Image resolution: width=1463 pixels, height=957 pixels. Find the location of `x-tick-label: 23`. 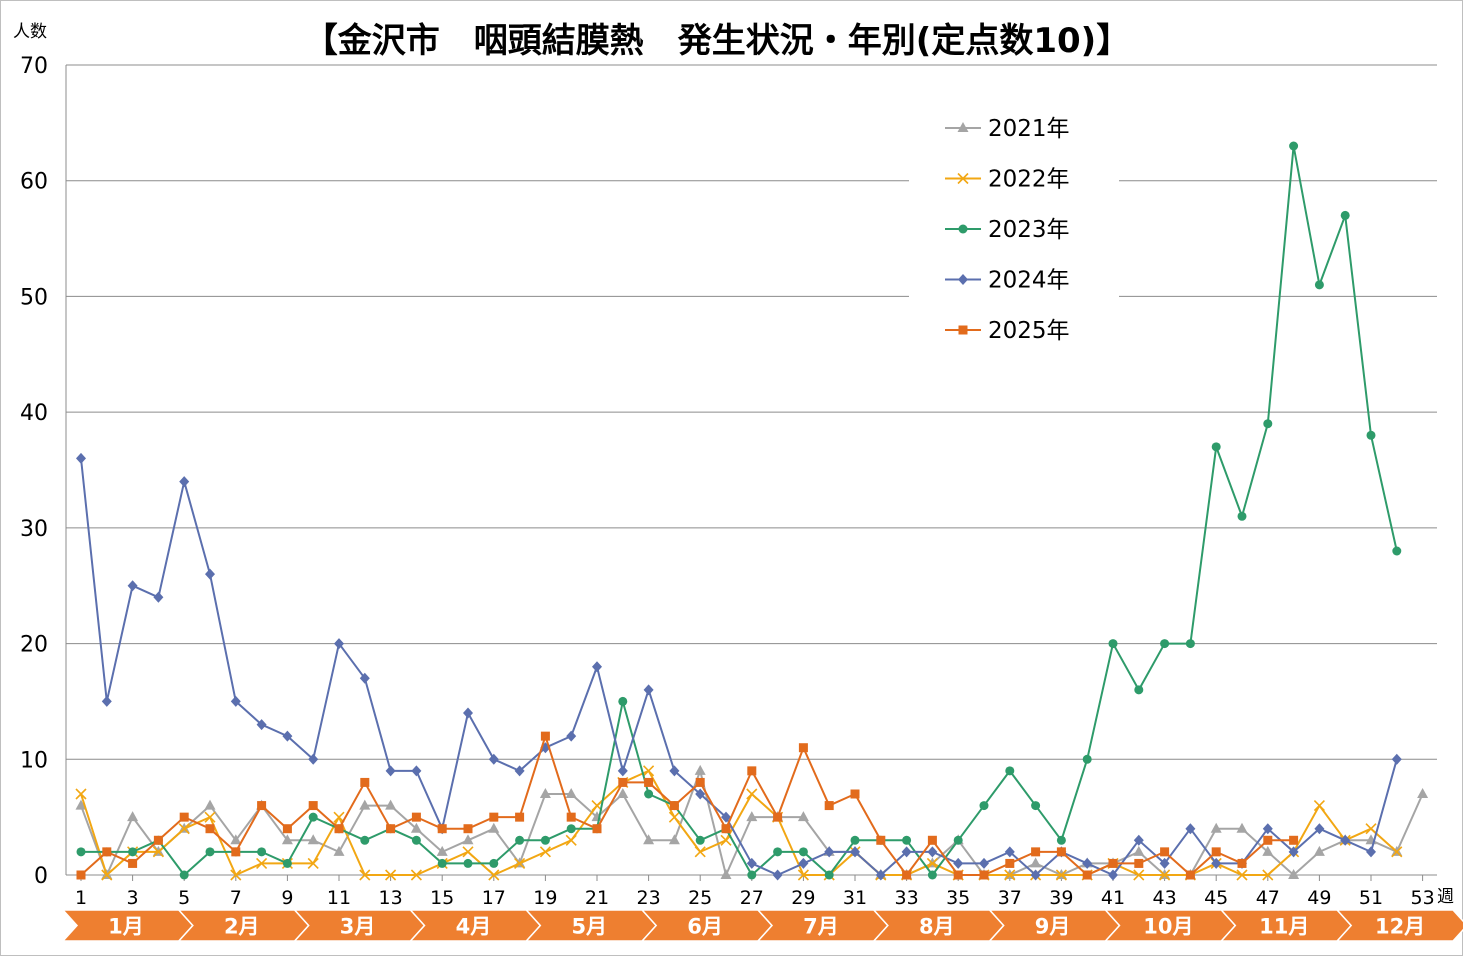

x-tick-label: 23 is located at coordinates (649, 898).